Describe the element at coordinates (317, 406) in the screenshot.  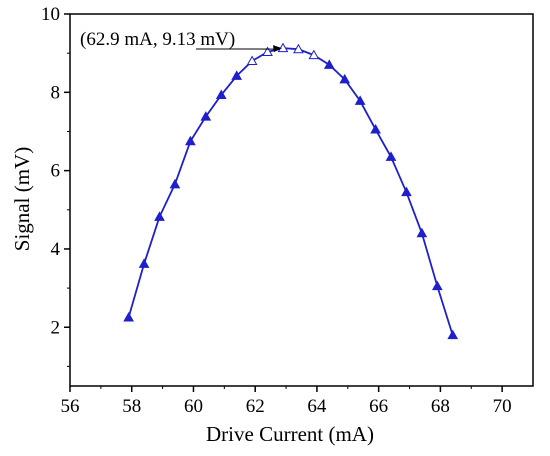
I see `x-tick-label: 64` at that location.